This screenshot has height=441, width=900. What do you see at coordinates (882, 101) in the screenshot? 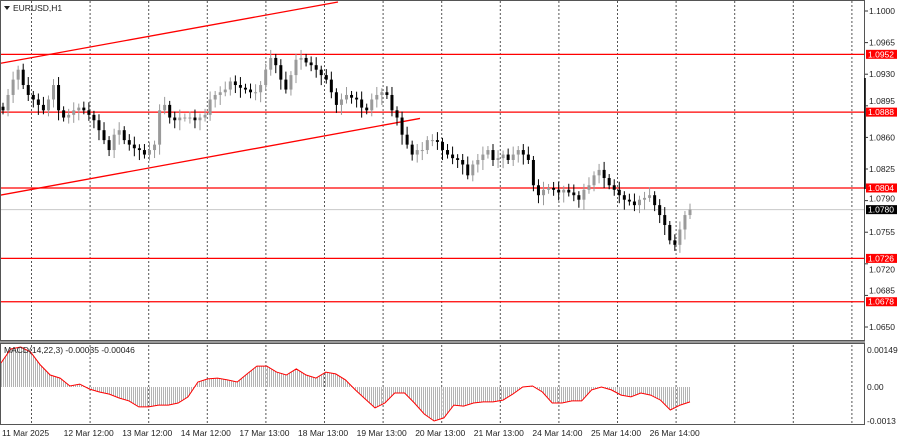
I see `price-tick-label: 1.0895` at bounding box center [882, 101].